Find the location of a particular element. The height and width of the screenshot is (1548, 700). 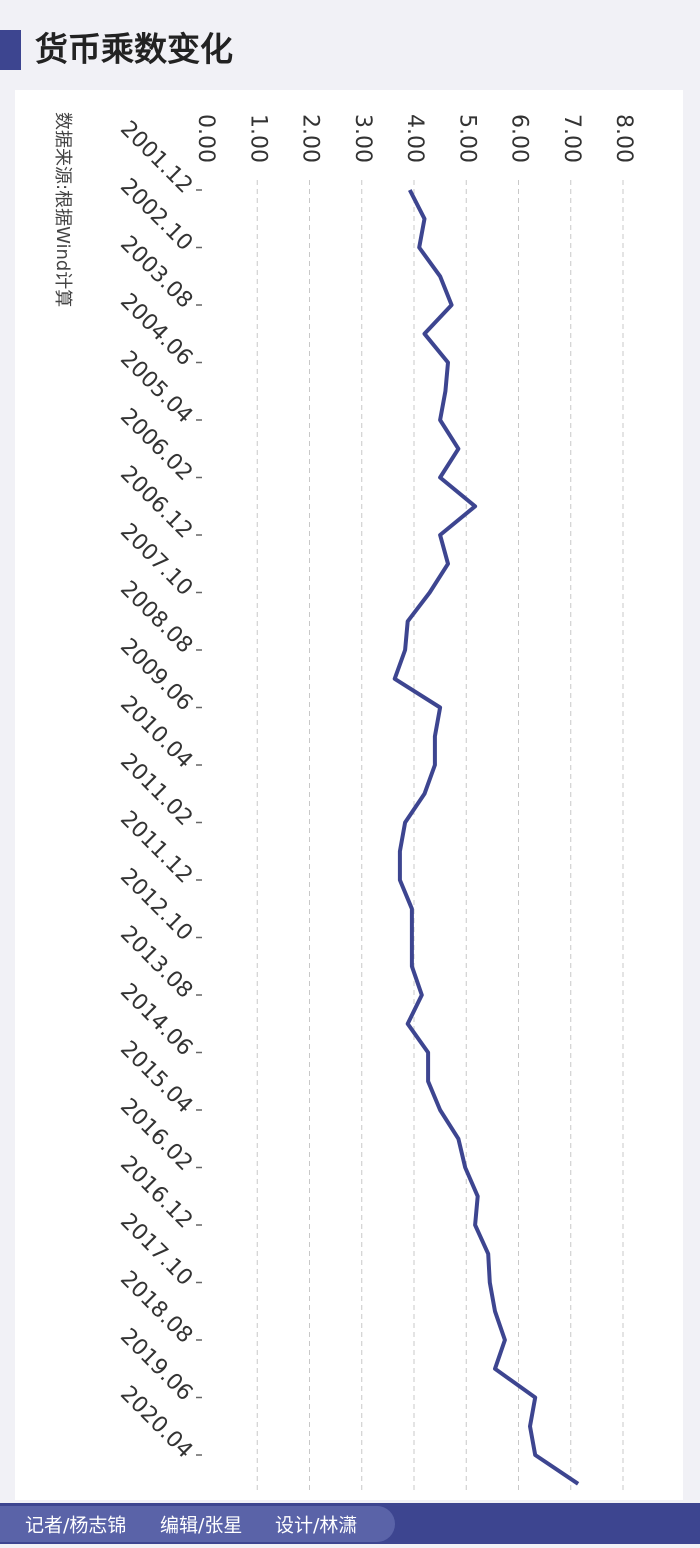

value-tick-label: 3.00 is located at coordinates (362, 138).